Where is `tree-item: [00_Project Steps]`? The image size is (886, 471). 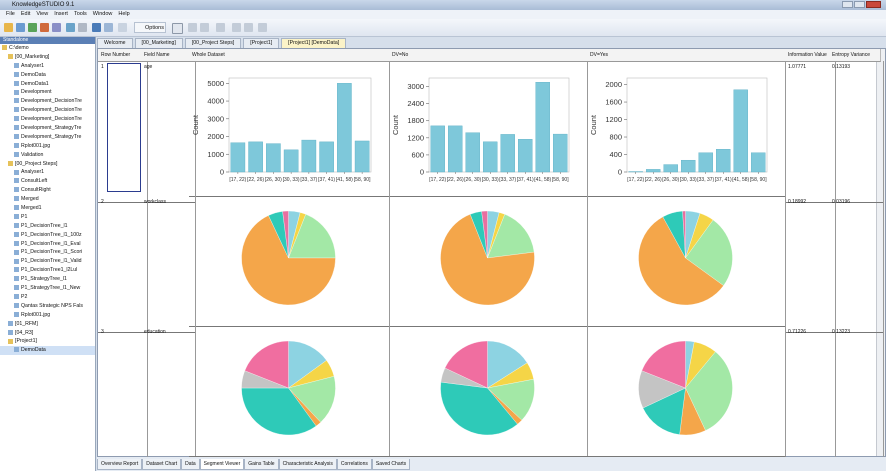 tree-item: [00_Project Steps] is located at coordinates (47, 164).